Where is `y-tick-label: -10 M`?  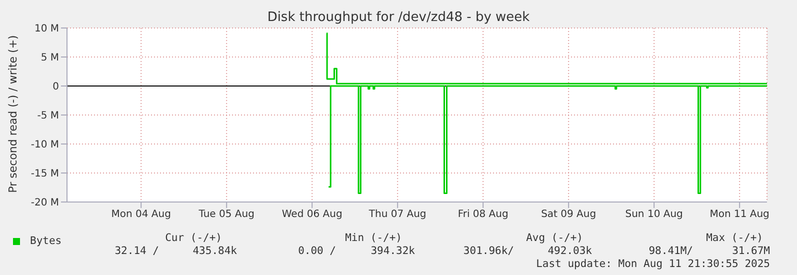 y-tick-label: -10 M is located at coordinates (44, 145).